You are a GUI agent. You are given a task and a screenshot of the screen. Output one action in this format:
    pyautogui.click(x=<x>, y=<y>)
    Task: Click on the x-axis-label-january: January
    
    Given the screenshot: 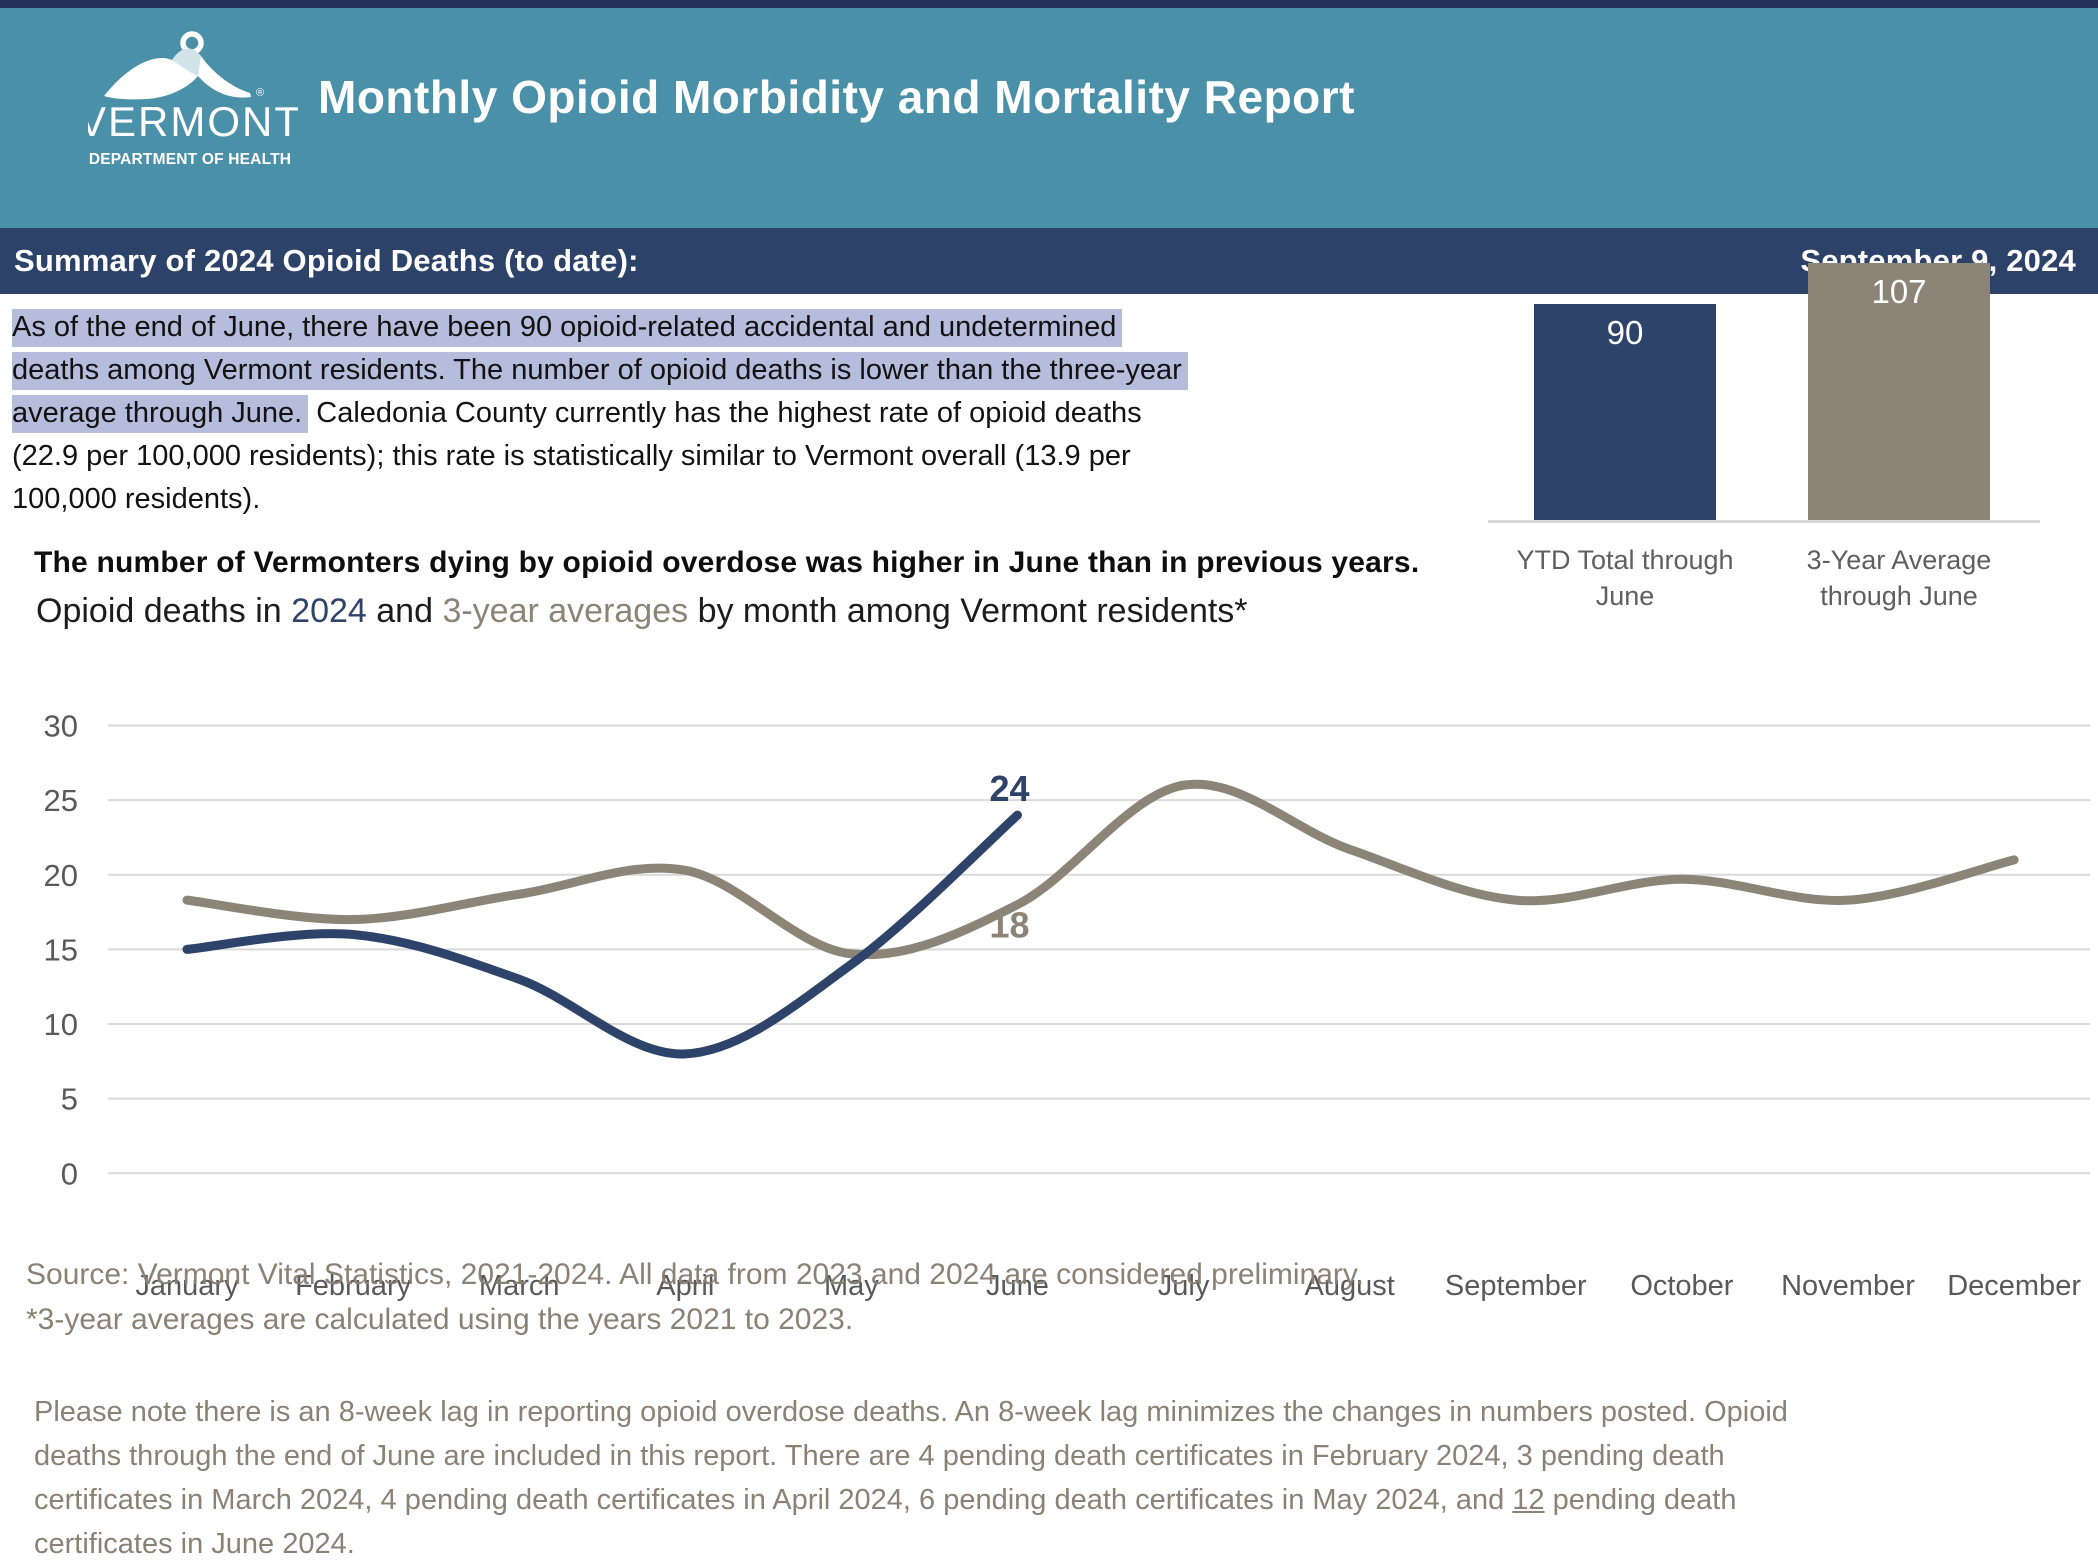 What is the action you would take?
    pyautogui.click(x=187, y=1286)
    